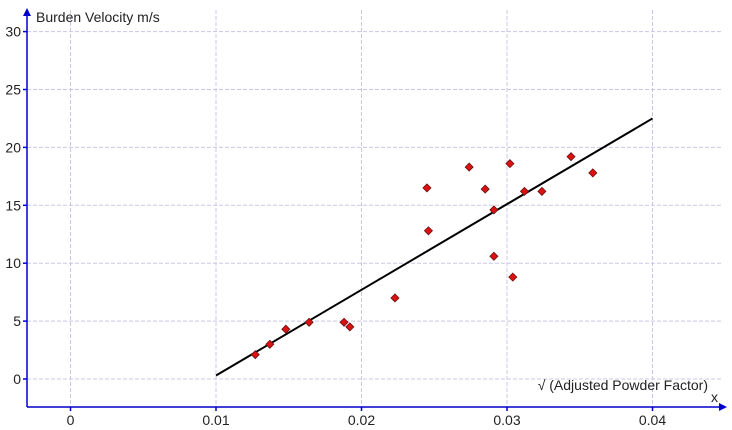 This screenshot has width=732, height=430. Describe the element at coordinates (98, 17) in the screenshot. I see `y-axis-title: Burden Velocity m/s` at that location.